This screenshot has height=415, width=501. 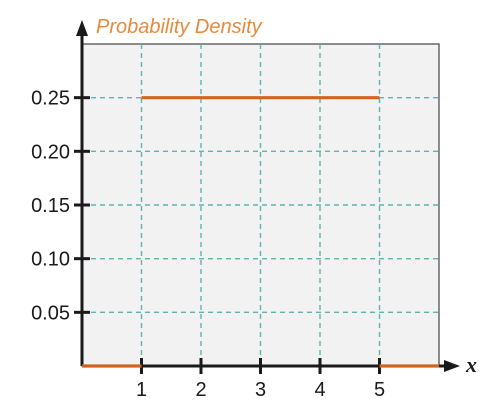 I want to click on y-tick-label: 0.25, so click(x=50, y=99).